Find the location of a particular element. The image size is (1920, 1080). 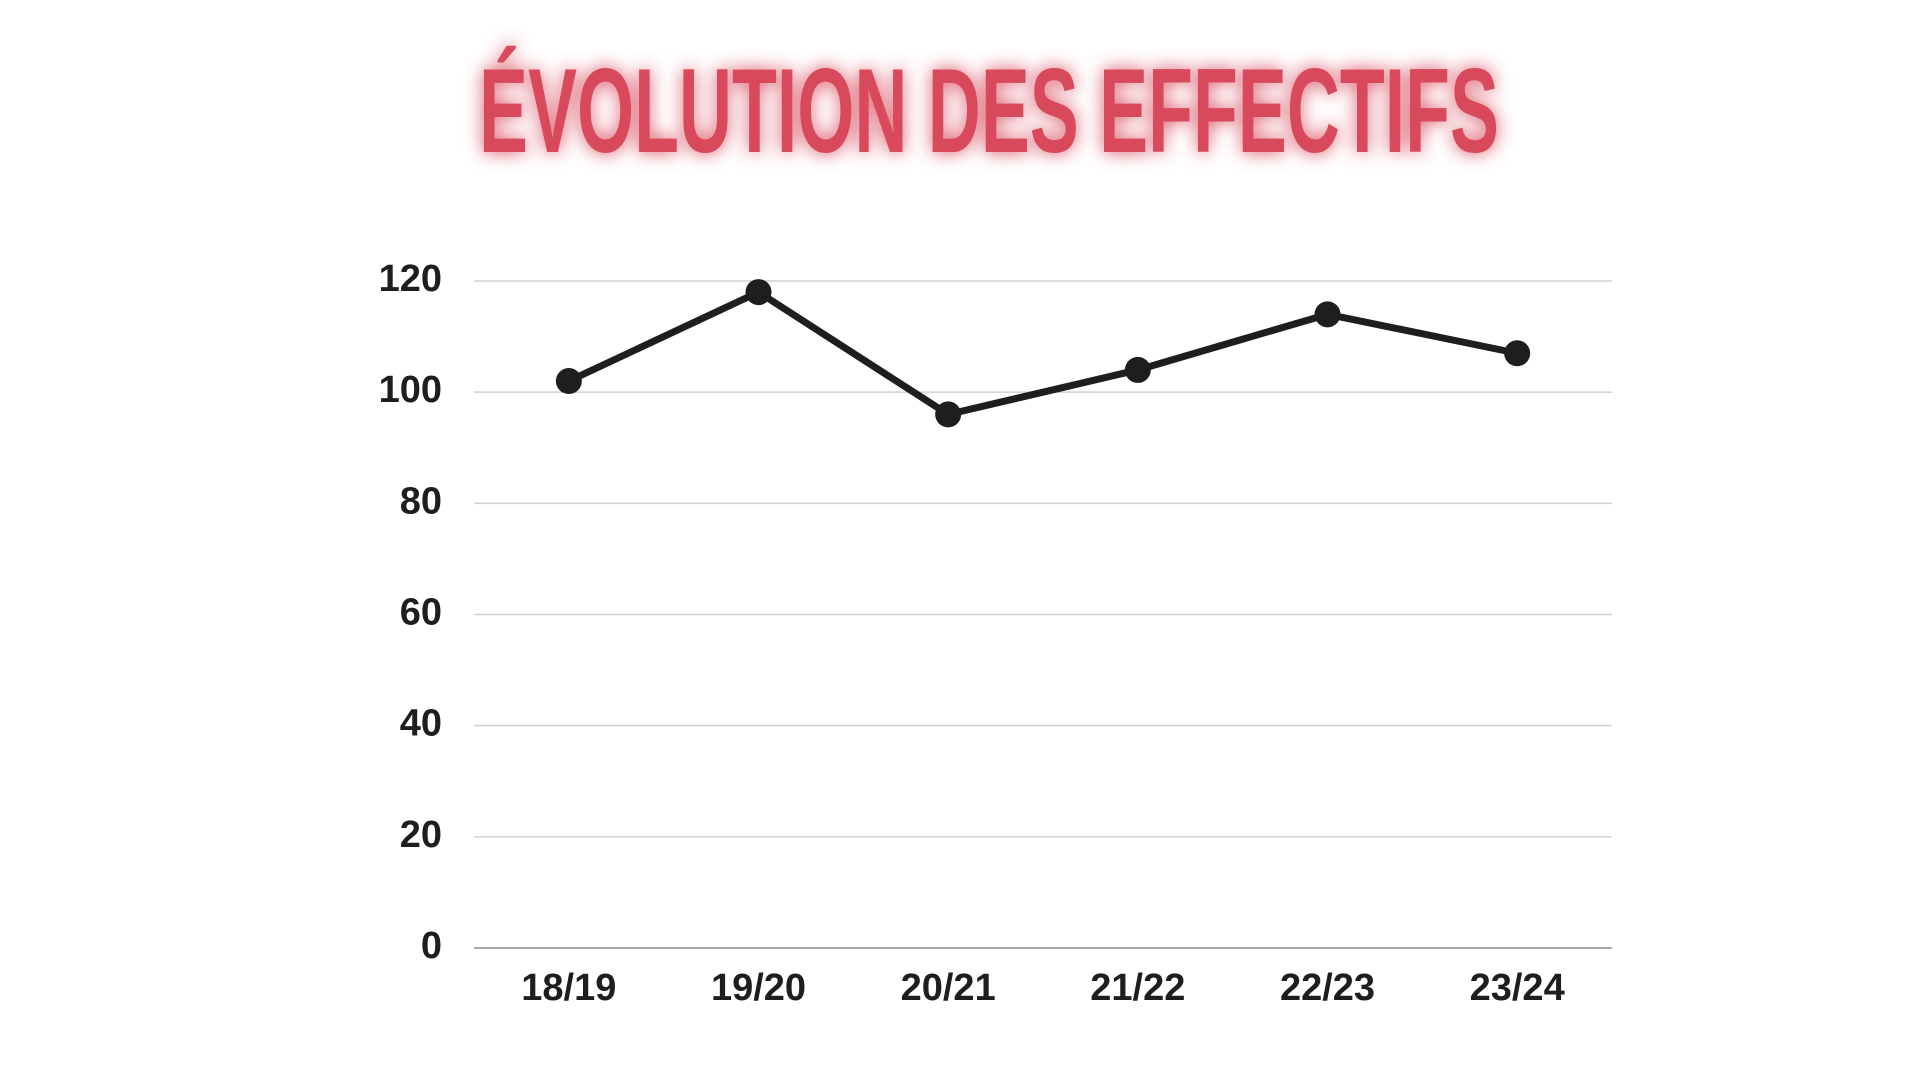

y-tick-label: 60 is located at coordinates (421, 613).